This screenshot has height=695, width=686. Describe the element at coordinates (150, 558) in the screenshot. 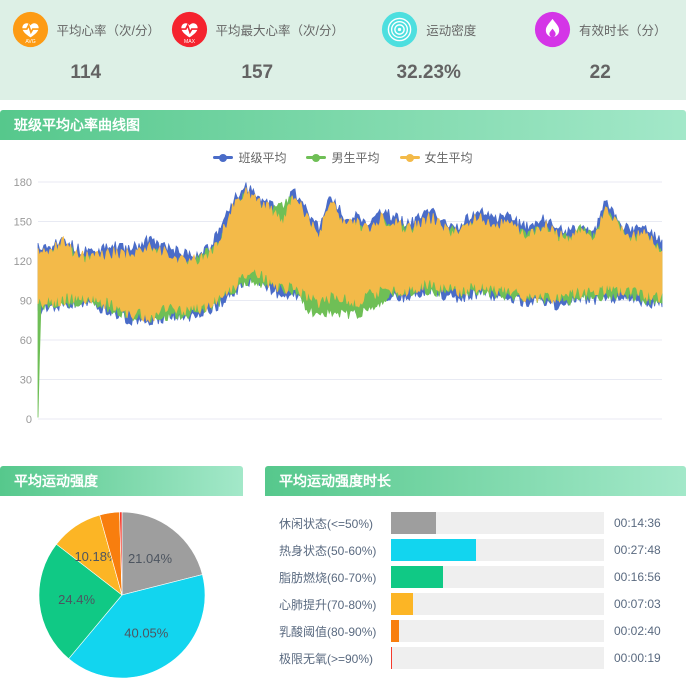

I see `svg-text: 21.04%` at that location.